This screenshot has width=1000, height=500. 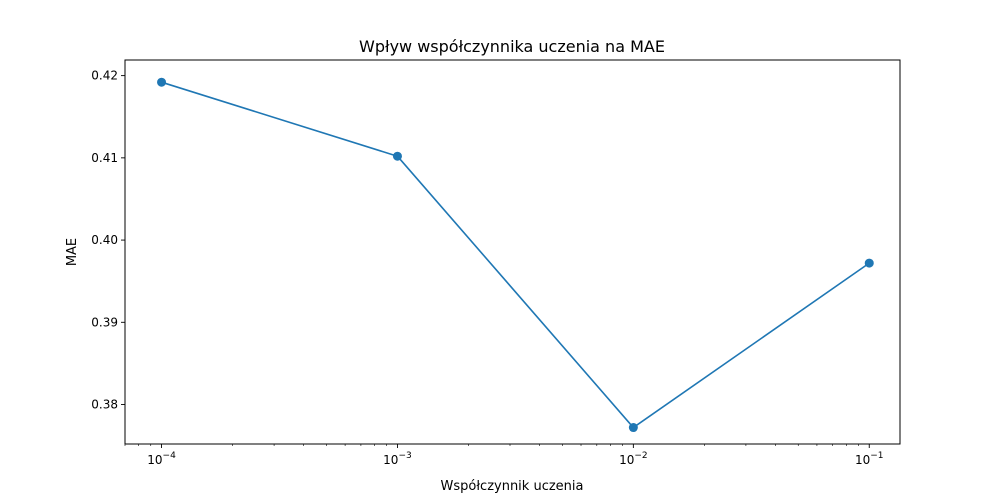 What do you see at coordinates (72, 252) in the screenshot?
I see `y-axis-title: MAE` at bounding box center [72, 252].